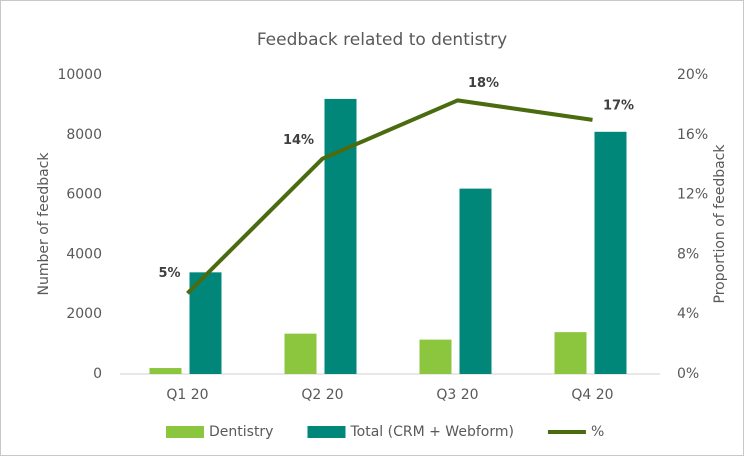  What do you see at coordinates (692, 75) in the screenshot?
I see `y2-tick-label: 20%` at bounding box center [692, 75].